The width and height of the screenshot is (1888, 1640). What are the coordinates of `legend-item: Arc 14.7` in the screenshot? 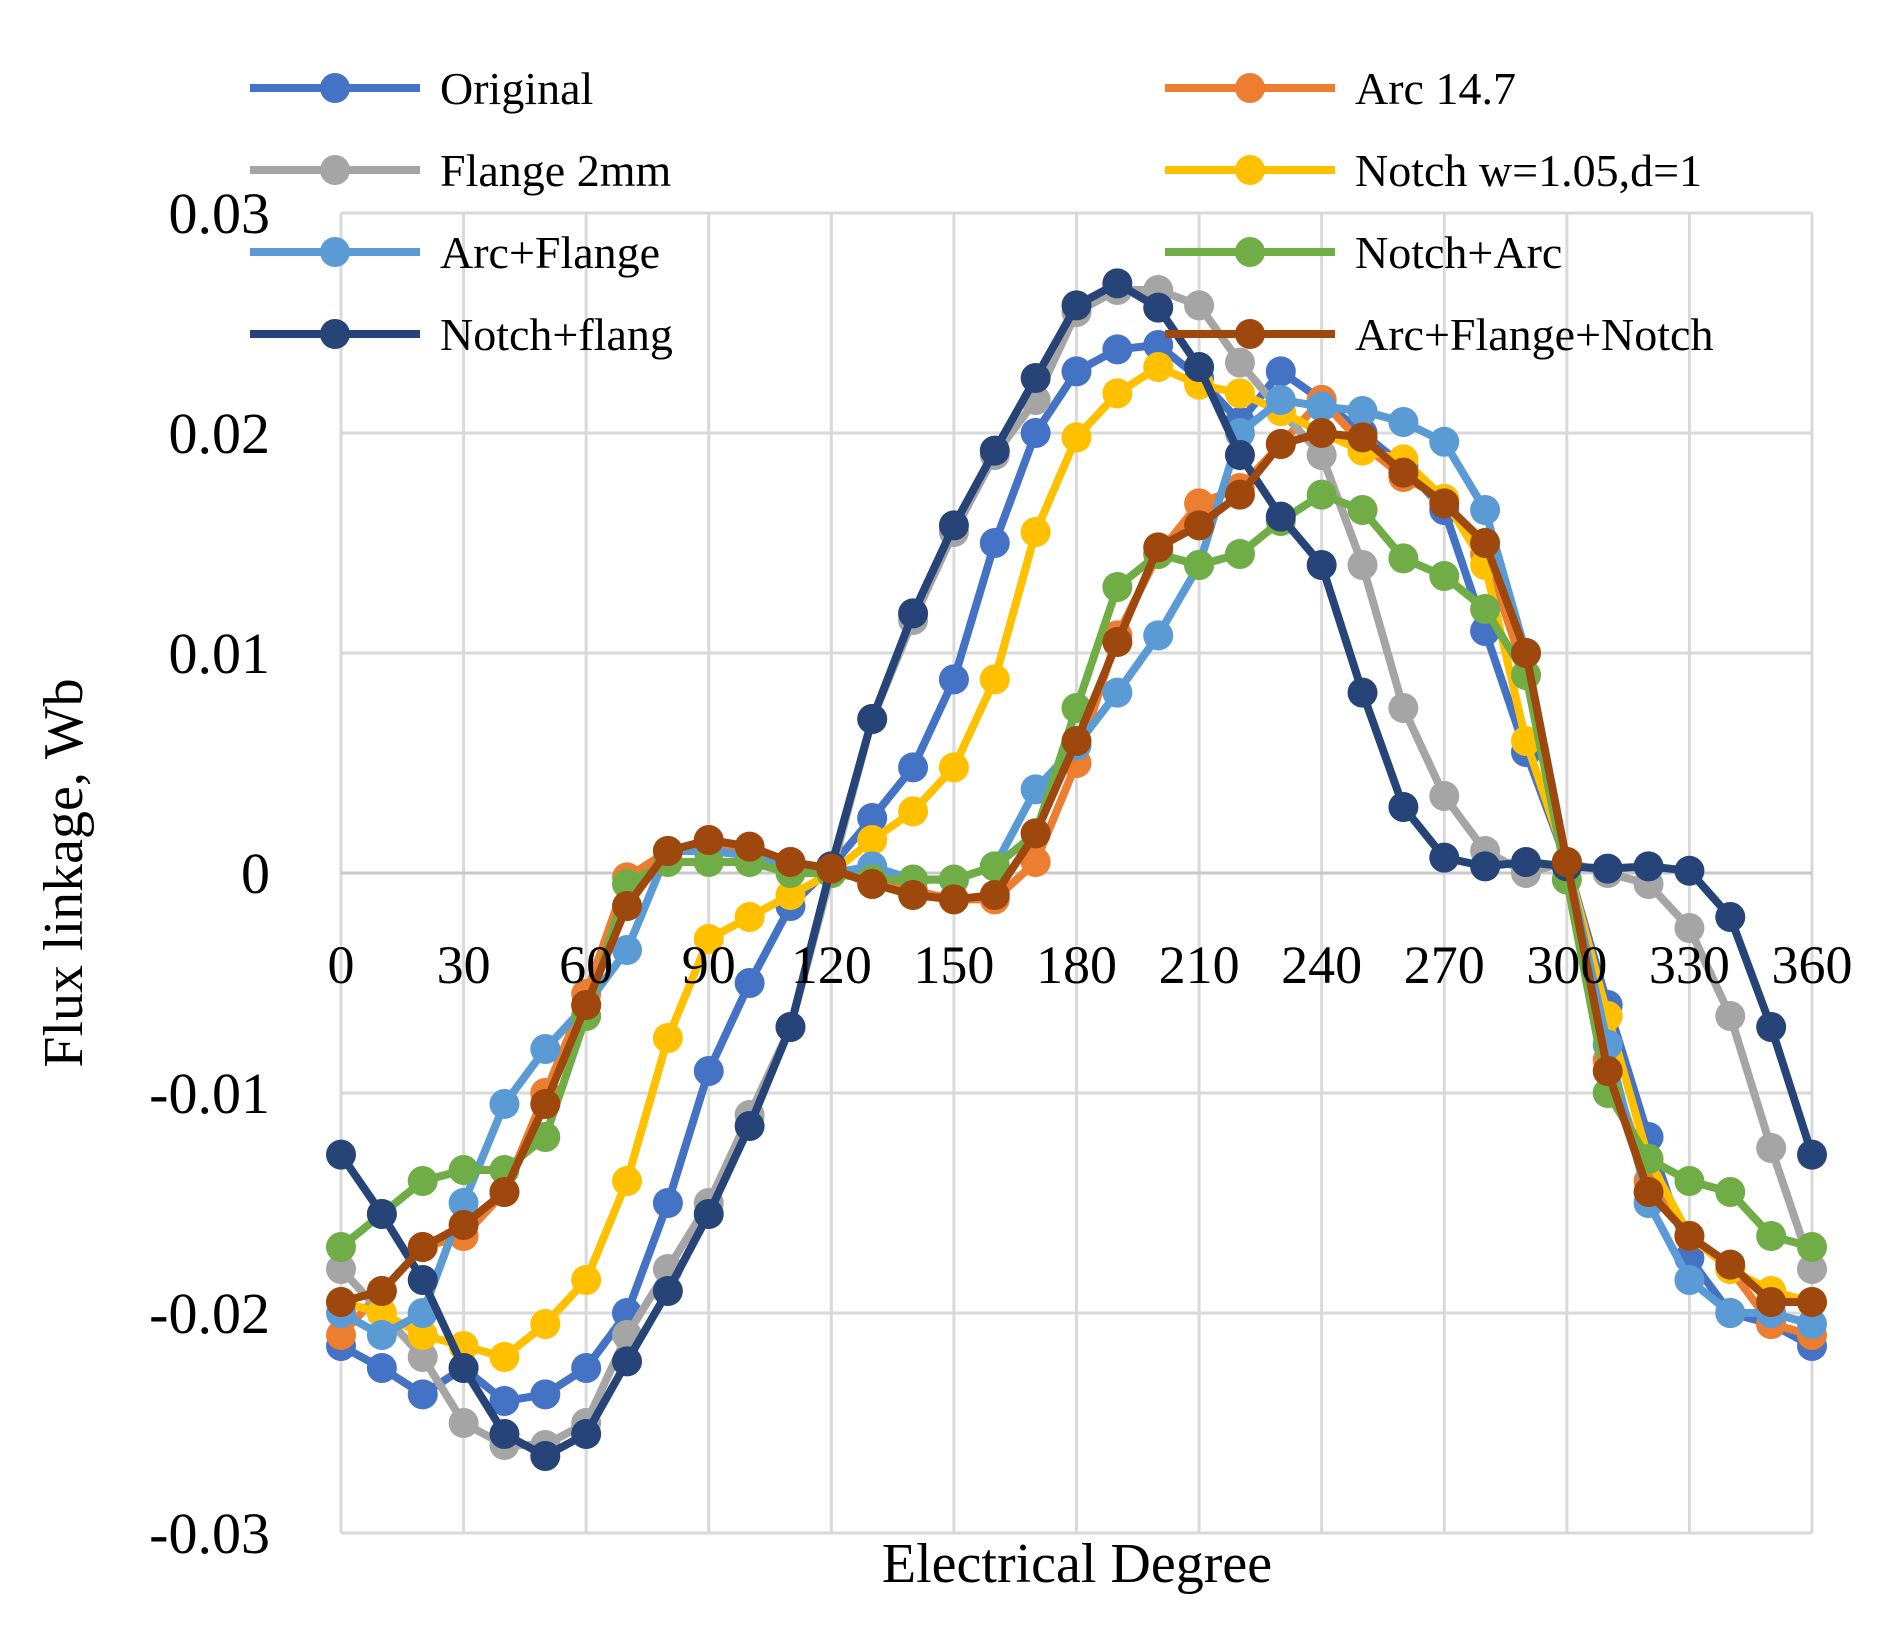 It's located at (1340, 88).